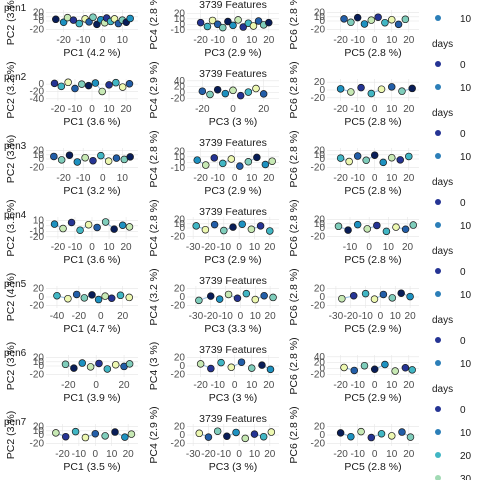 The width and height of the screenshot is (480, 480). I want to click on y-tick-label: 40, so click(180, 81).